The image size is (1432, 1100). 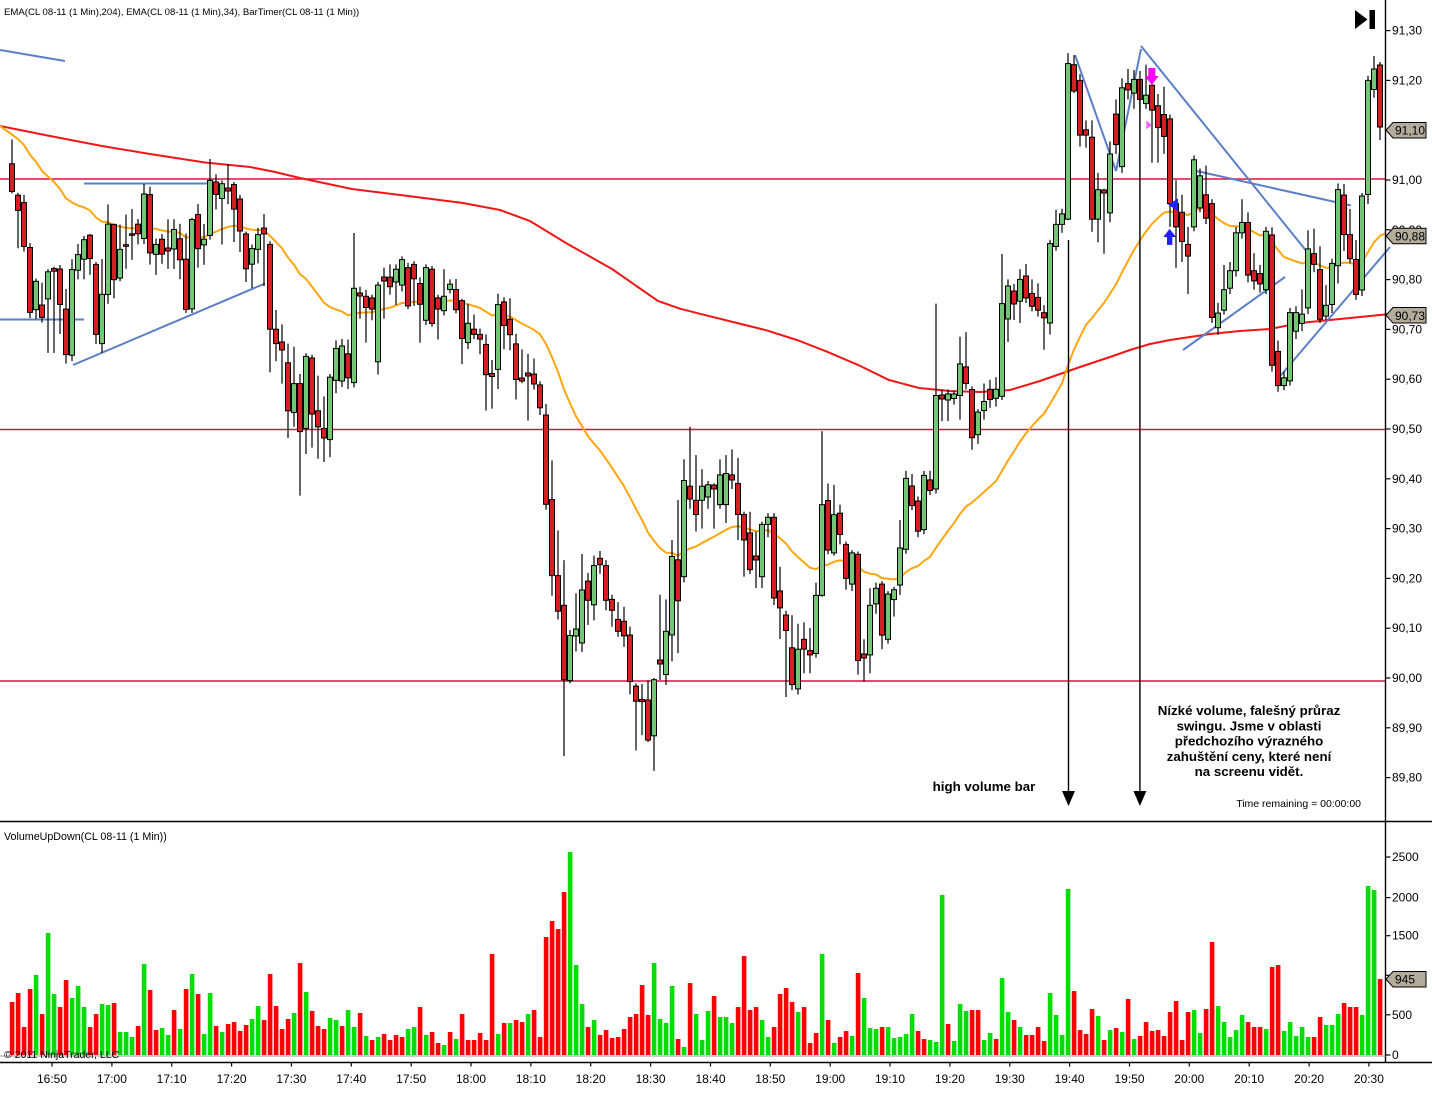 What do you see at coordinates (1249, 771) in the screenshot?
I see `svg-text: na screenu vidět.` at bounding box center [1249, 771].